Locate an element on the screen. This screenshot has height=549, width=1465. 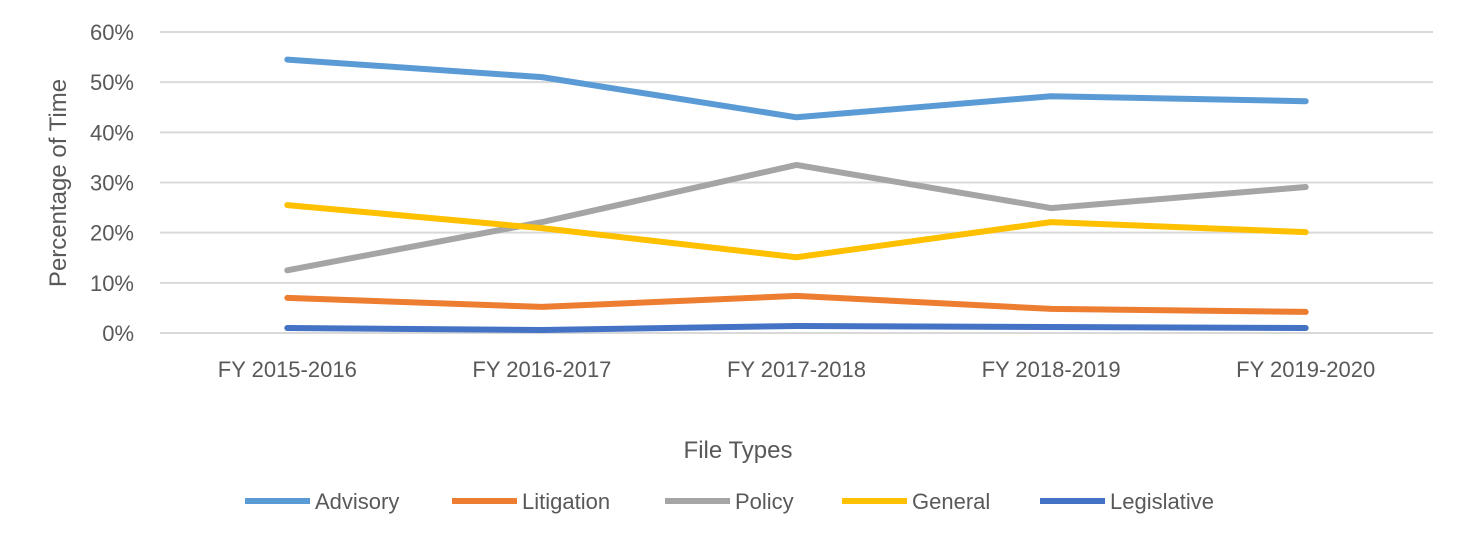
legend-label: Policy is located at coordinates (764, 501).